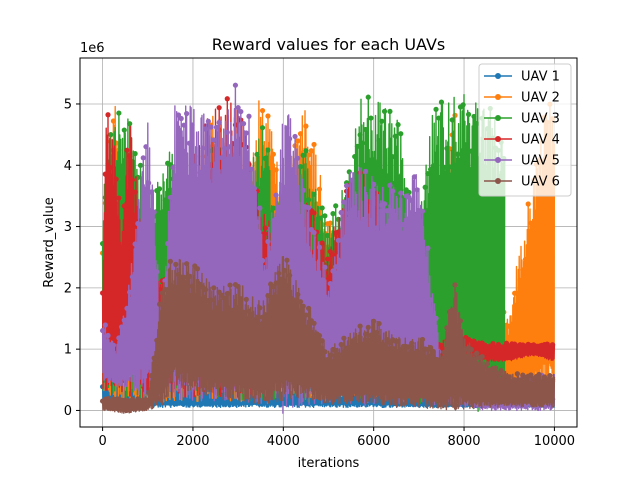  I want to click on x-tick-label: 8000, so click(463, 441).